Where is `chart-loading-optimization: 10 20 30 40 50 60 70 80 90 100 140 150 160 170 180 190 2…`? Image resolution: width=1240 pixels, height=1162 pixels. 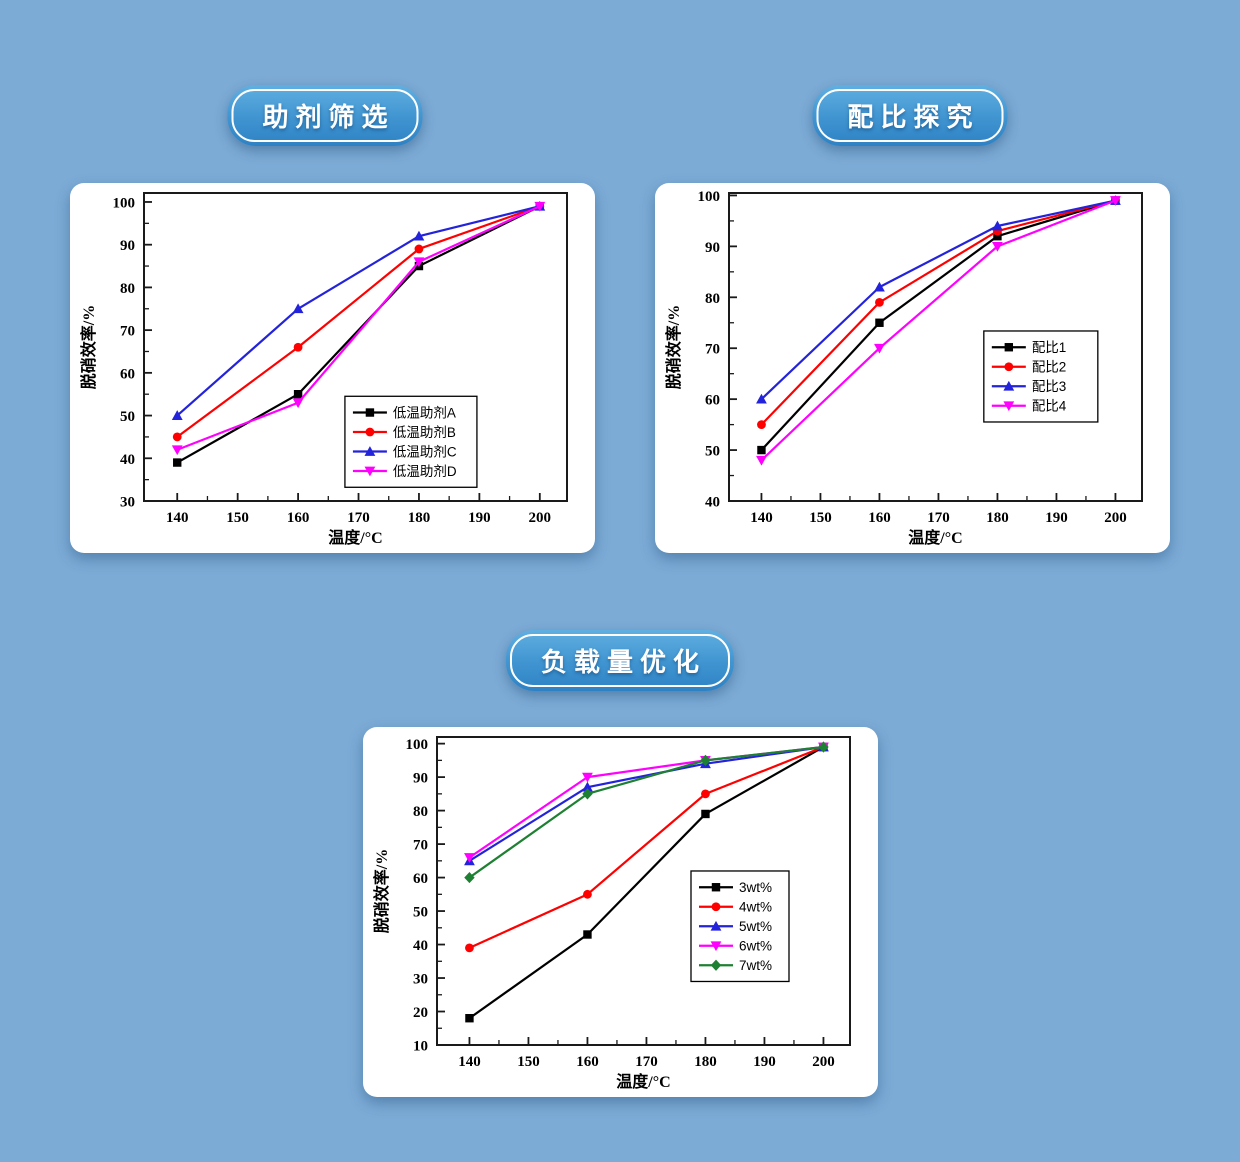 chart-loading-optimization: 10 20 30 40 50 60 70 80 90 100 140 150 160 170 180 190 2… is located at coordinates (611, 913).